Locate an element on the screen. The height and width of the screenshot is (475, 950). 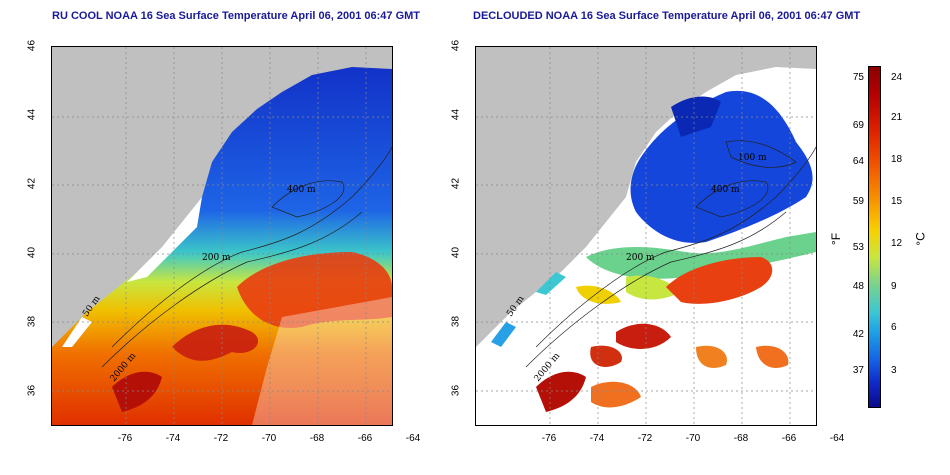
contour-label-400m-left: 400 m is located at coordinates (301, 190).